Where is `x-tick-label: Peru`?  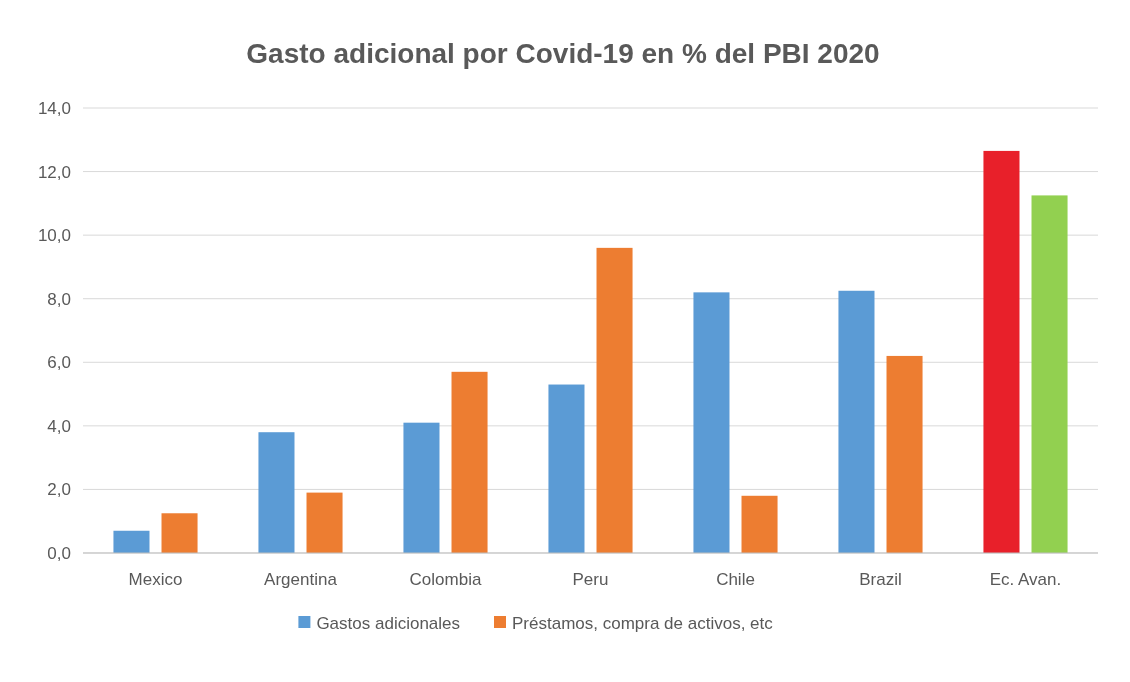
x-tick-label: Peru is located at coordinates (590, 579).